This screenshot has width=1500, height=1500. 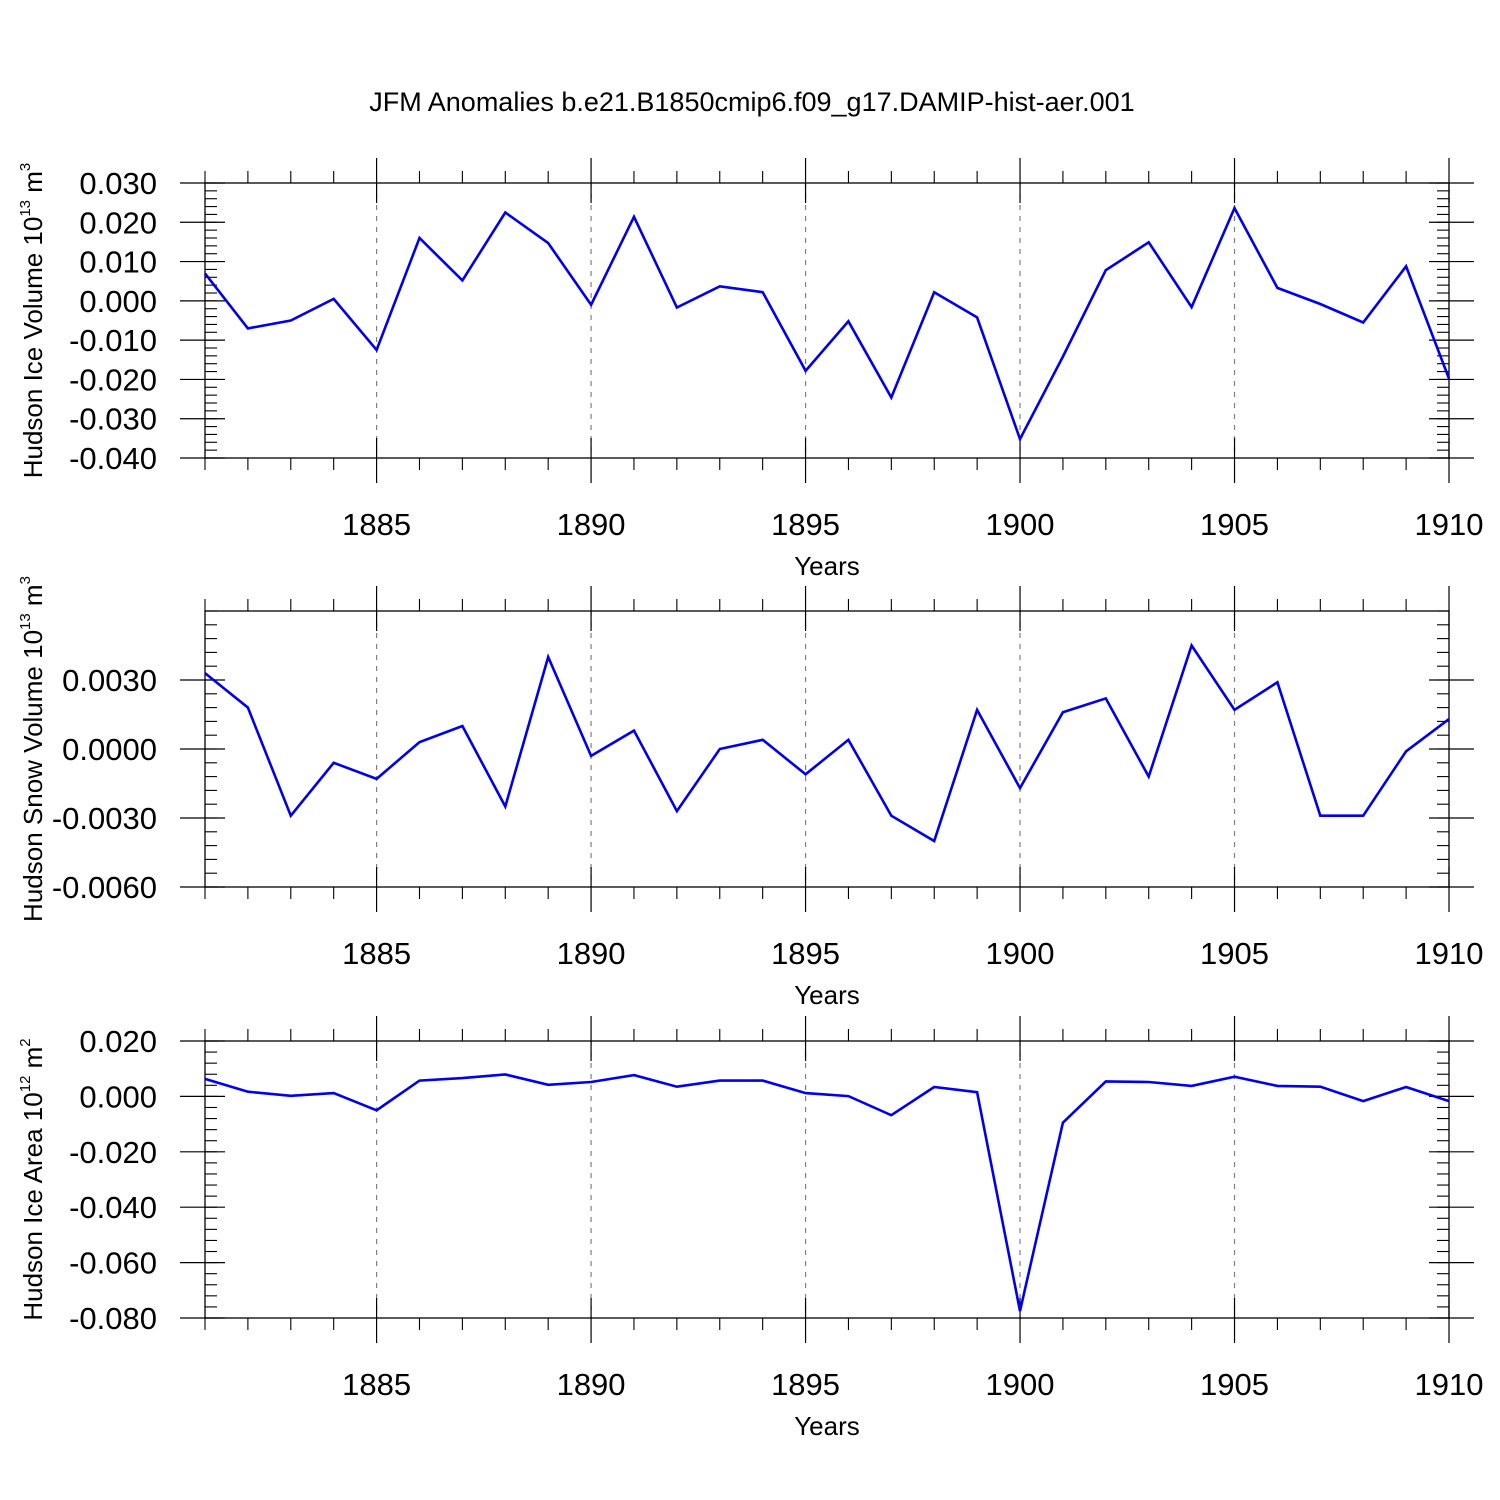 I want to click on x-tick-label: 1885, so click(x=376, y=524).